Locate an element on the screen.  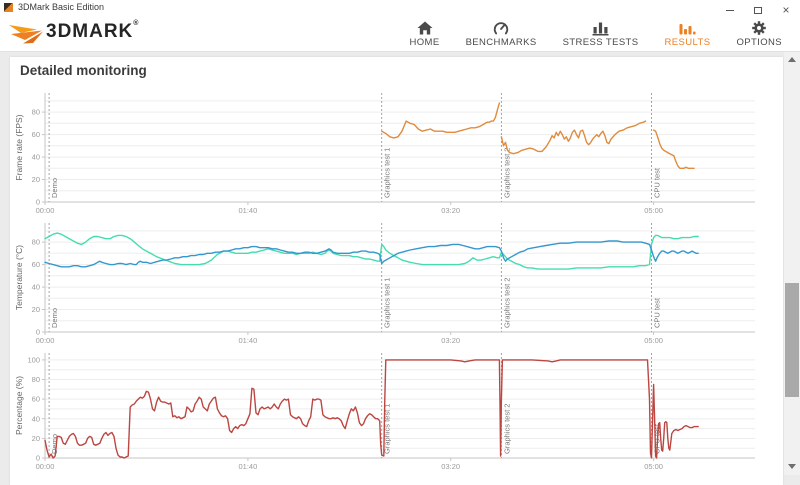
home-icon is located at coordinates (425, 27).